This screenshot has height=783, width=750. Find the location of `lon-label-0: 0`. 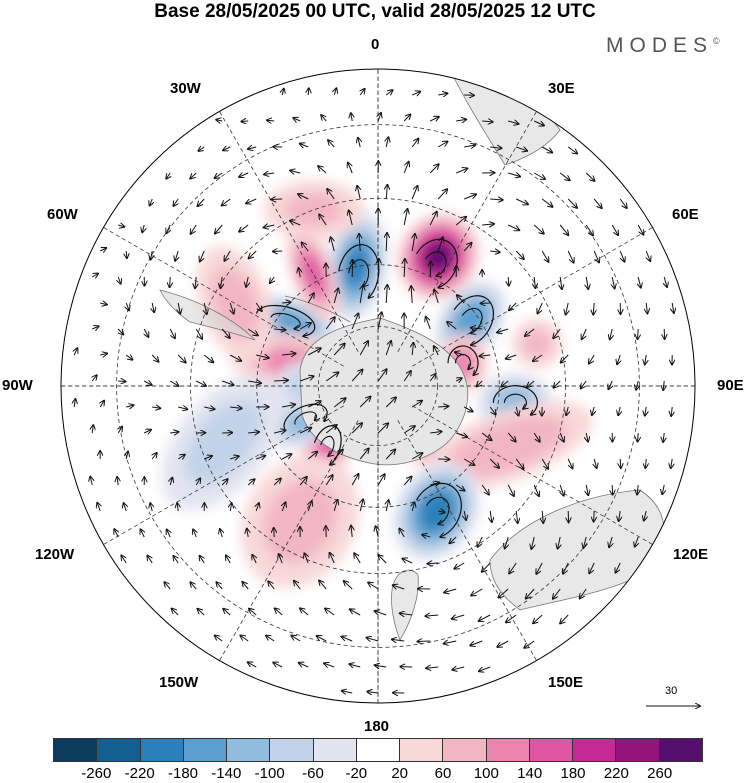

lon-label-0: 0 is located at coordinates (375, 44).